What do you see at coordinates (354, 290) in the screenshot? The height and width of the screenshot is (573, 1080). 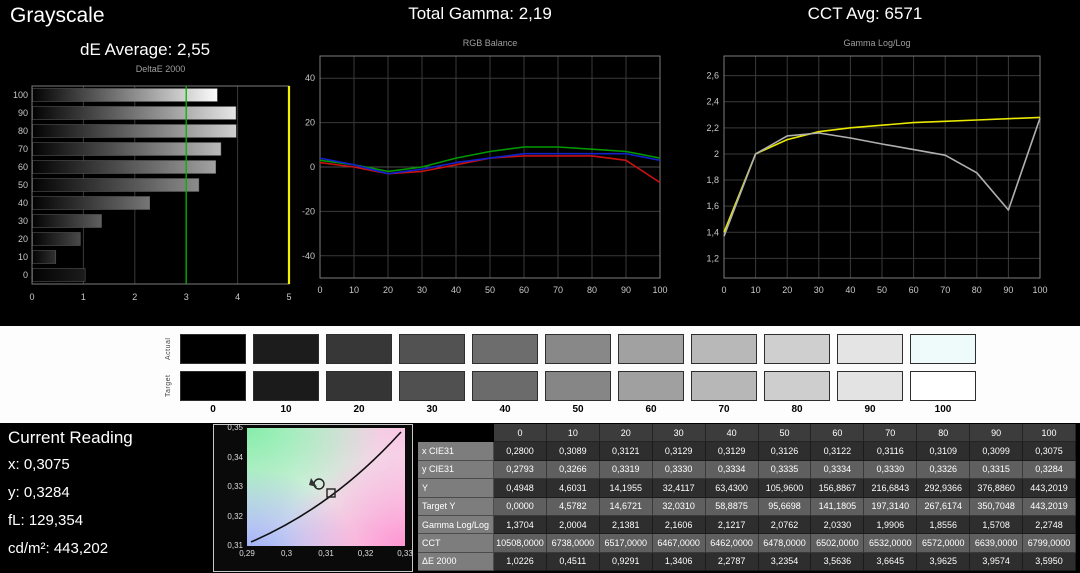 I see `chart-rgb-x-tick: 10` at bounding box center [354, 290].